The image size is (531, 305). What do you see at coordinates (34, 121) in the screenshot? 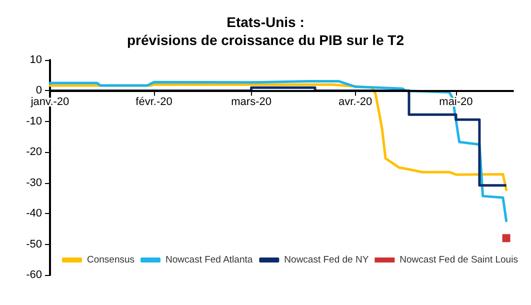
I see `y-tick-label: -10` at bounding box center [34, 121].